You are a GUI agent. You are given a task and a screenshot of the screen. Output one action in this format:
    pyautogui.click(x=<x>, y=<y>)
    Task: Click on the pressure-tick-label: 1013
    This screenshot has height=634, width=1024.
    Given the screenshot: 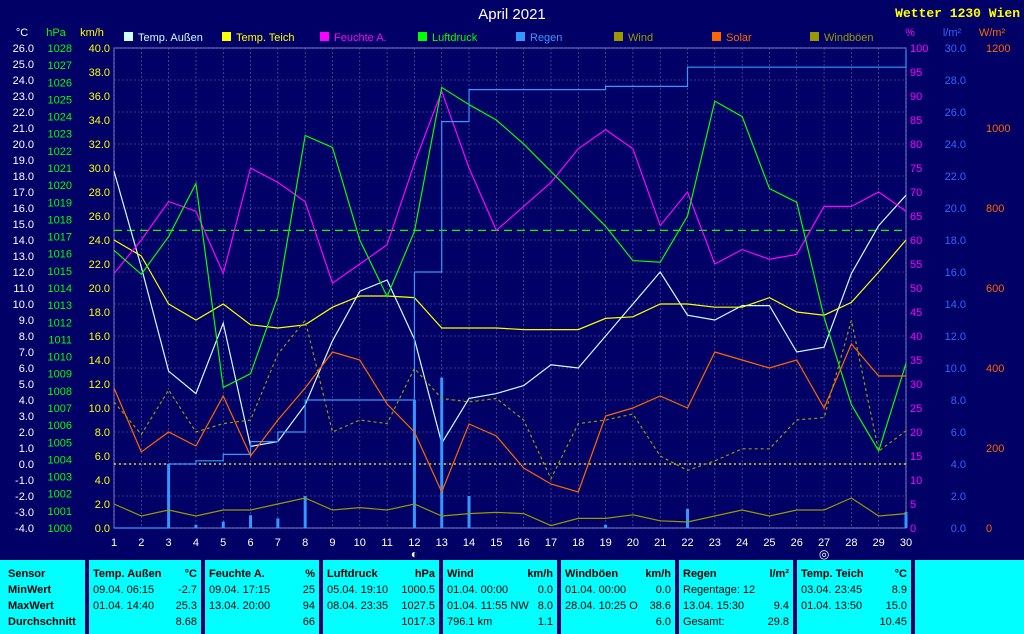 What is the action you would take?
    pyautogui.click(x=60, y=306)
    